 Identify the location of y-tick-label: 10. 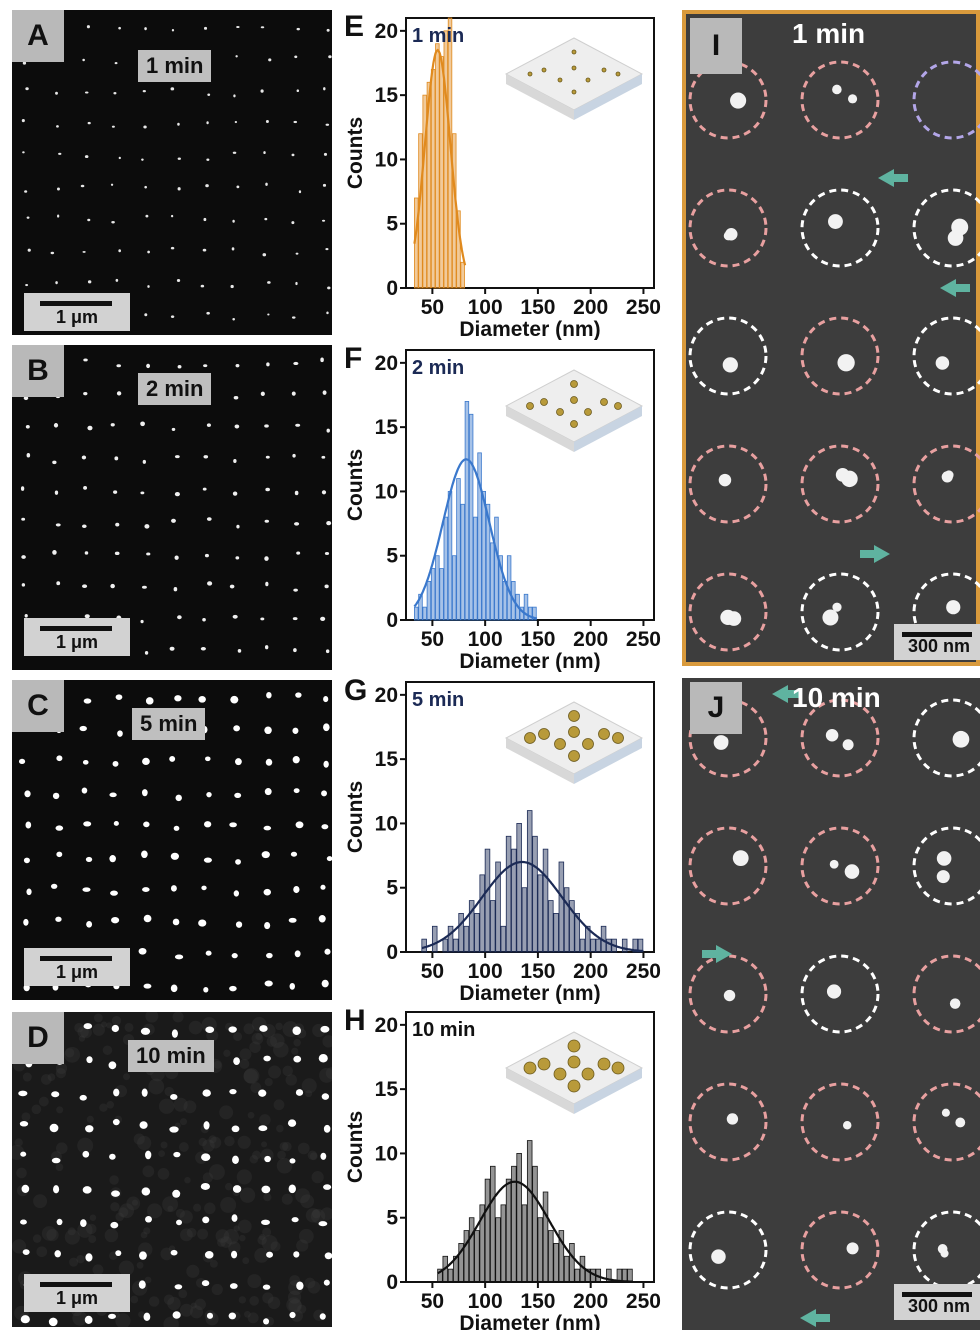
(386, 159).